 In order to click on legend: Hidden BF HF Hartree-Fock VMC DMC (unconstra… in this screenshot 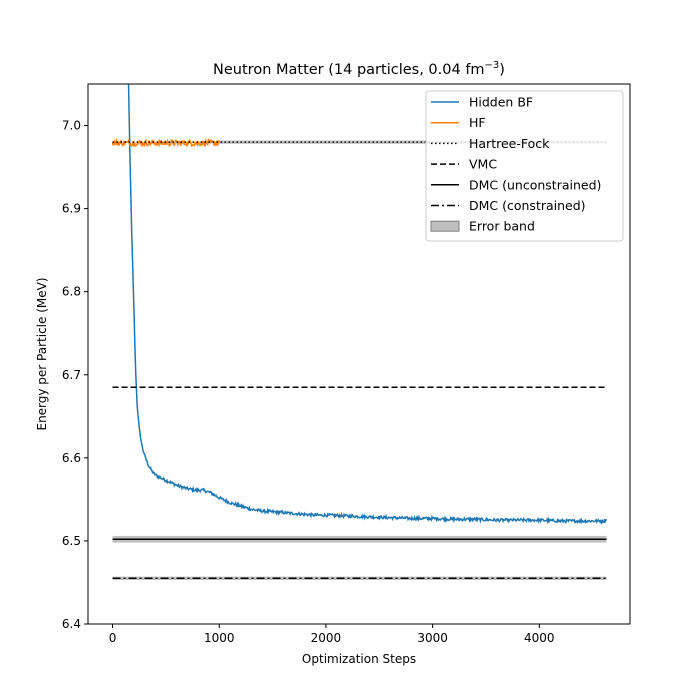, I will do `click(524, 166)`.